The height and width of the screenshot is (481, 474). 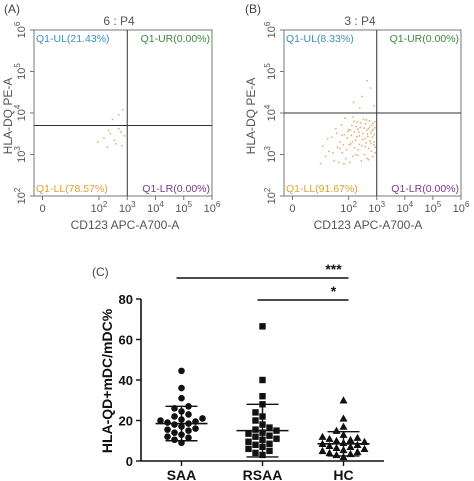 What do you see at coordinates (99, 207) in the screenshot?
I see `x-tick-label: 10²` at bounding box center [99, 207].